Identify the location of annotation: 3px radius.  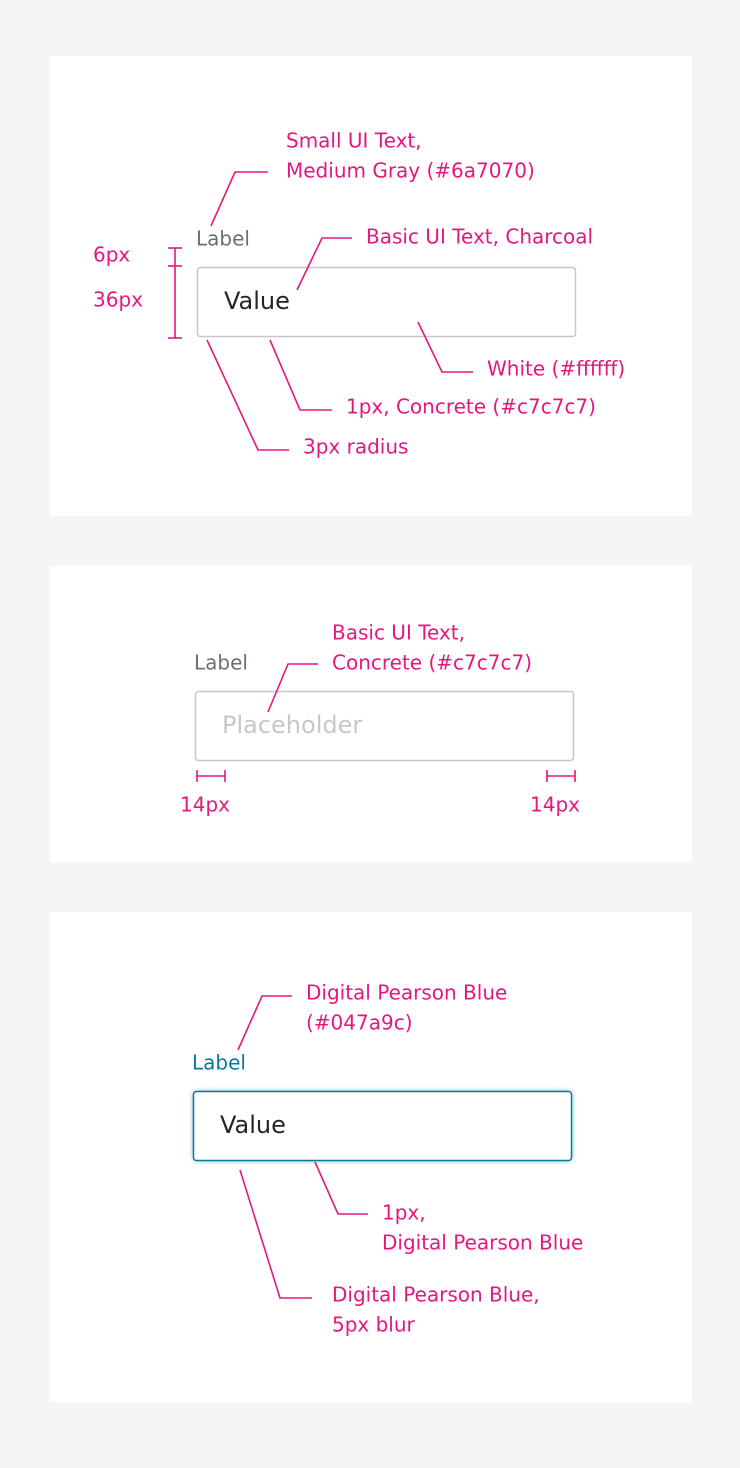
(355, 447).